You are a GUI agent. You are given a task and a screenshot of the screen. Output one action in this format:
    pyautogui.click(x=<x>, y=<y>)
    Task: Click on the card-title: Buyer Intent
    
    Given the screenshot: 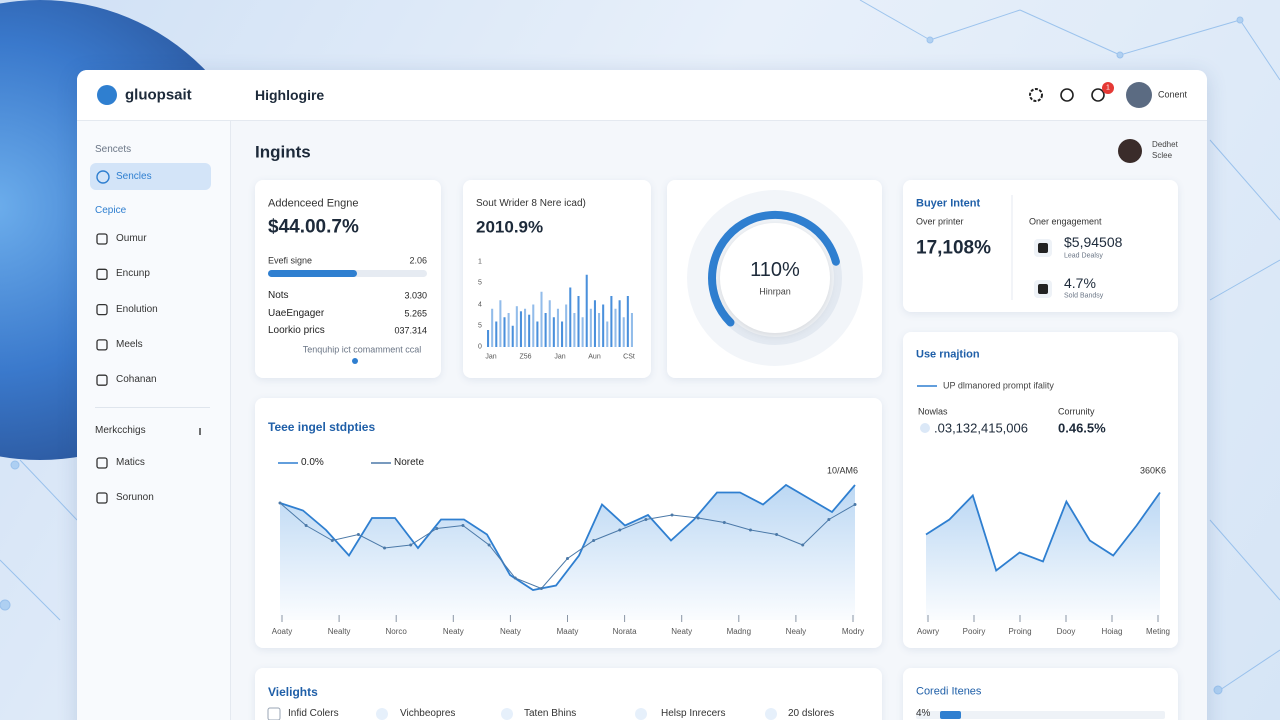 What is the action you would take?
    pyautogui.click(x=948, y=203)
    